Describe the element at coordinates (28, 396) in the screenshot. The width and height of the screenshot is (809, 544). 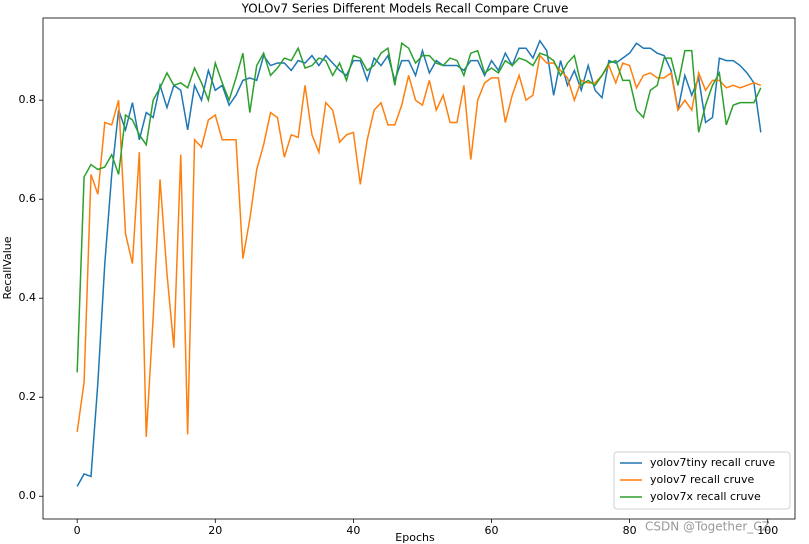
I see `y-tick-label: 0.2` at that location.